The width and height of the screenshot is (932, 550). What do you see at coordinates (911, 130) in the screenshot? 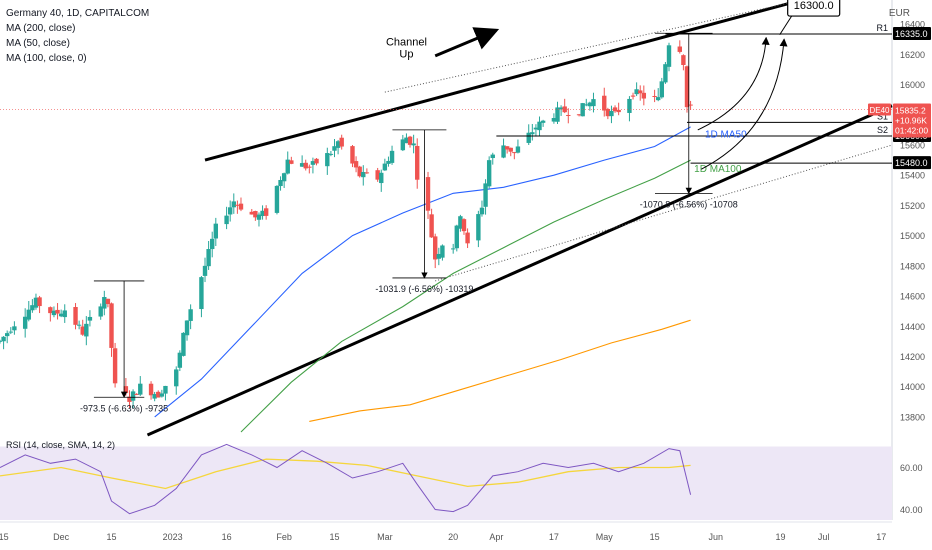
I see `current-price-countdown: 01:42:00` at bounding box center [911, 130].